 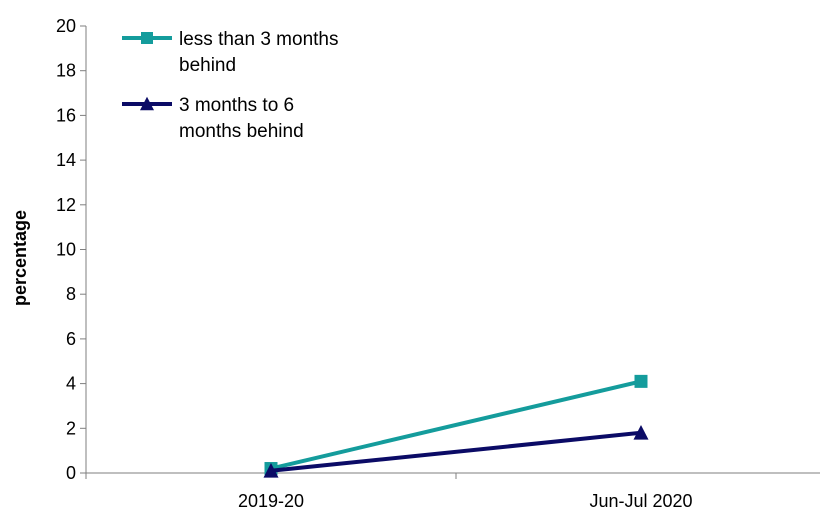 What do you see at coordinates (213, 118) in the screenshot?
I see `legend-entry-2: 3 months to 6 months behind` at bounding box center [213, 118].